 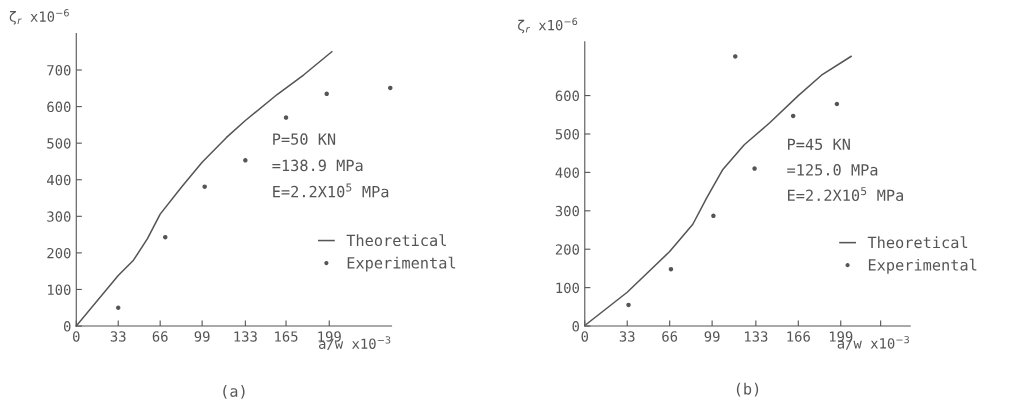 I want to click on annotation: P=50 KN, so click(x=304, y=139).